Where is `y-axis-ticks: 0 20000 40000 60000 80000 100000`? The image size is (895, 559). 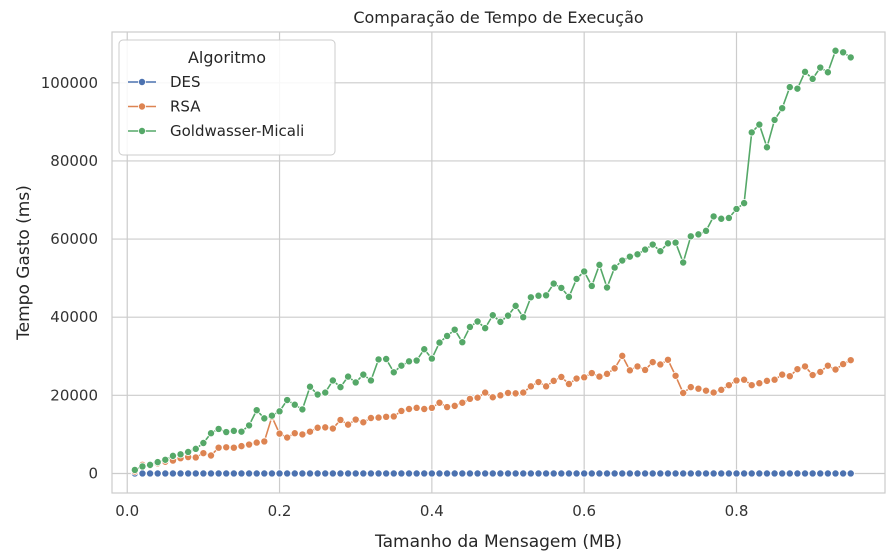 y-axis-ticks: 0 20000 40000 60000 80000 100000 is located at coordinates (69, 278).